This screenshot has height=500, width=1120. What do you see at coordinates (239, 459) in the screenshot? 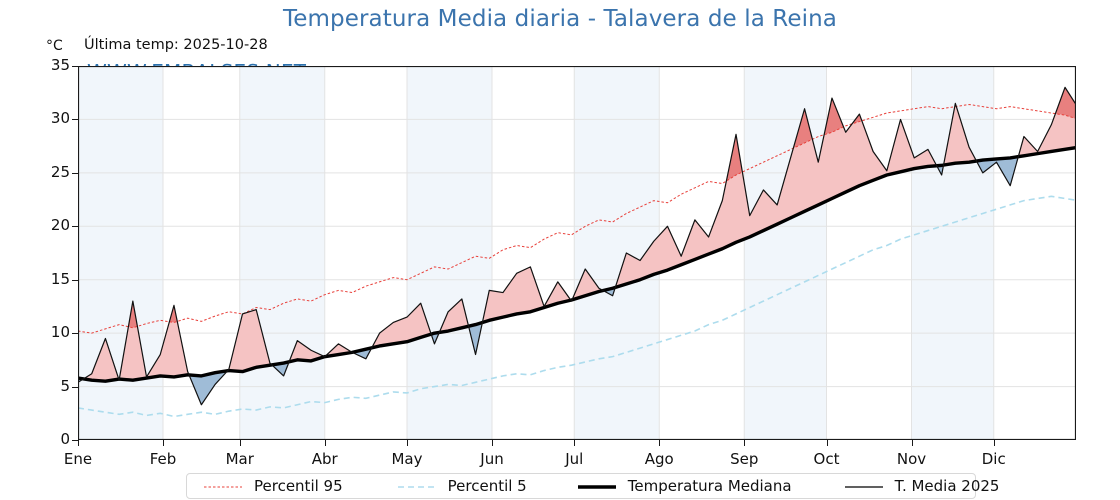
I see `x-axis-tick-mar: Mar` at bounding box center [239, 459].